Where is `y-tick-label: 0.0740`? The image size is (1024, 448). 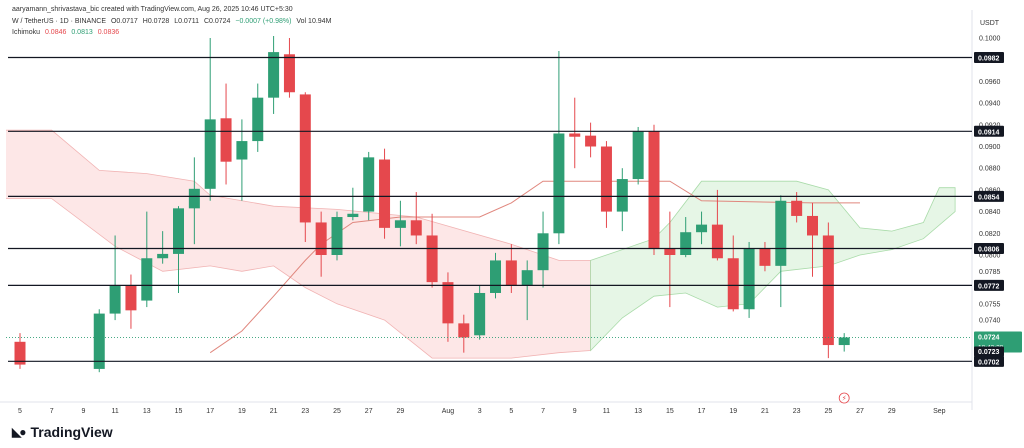
y-tick-label: 0.0740 is located at coordinates (990, 321).